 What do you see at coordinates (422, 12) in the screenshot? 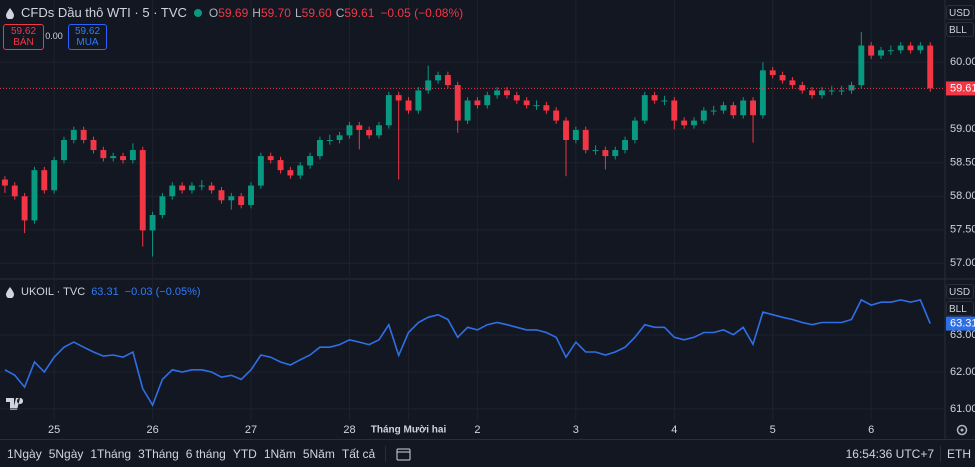
I see `price-change: −0.05 (−0.08%)` at bounding box center [422, 12].